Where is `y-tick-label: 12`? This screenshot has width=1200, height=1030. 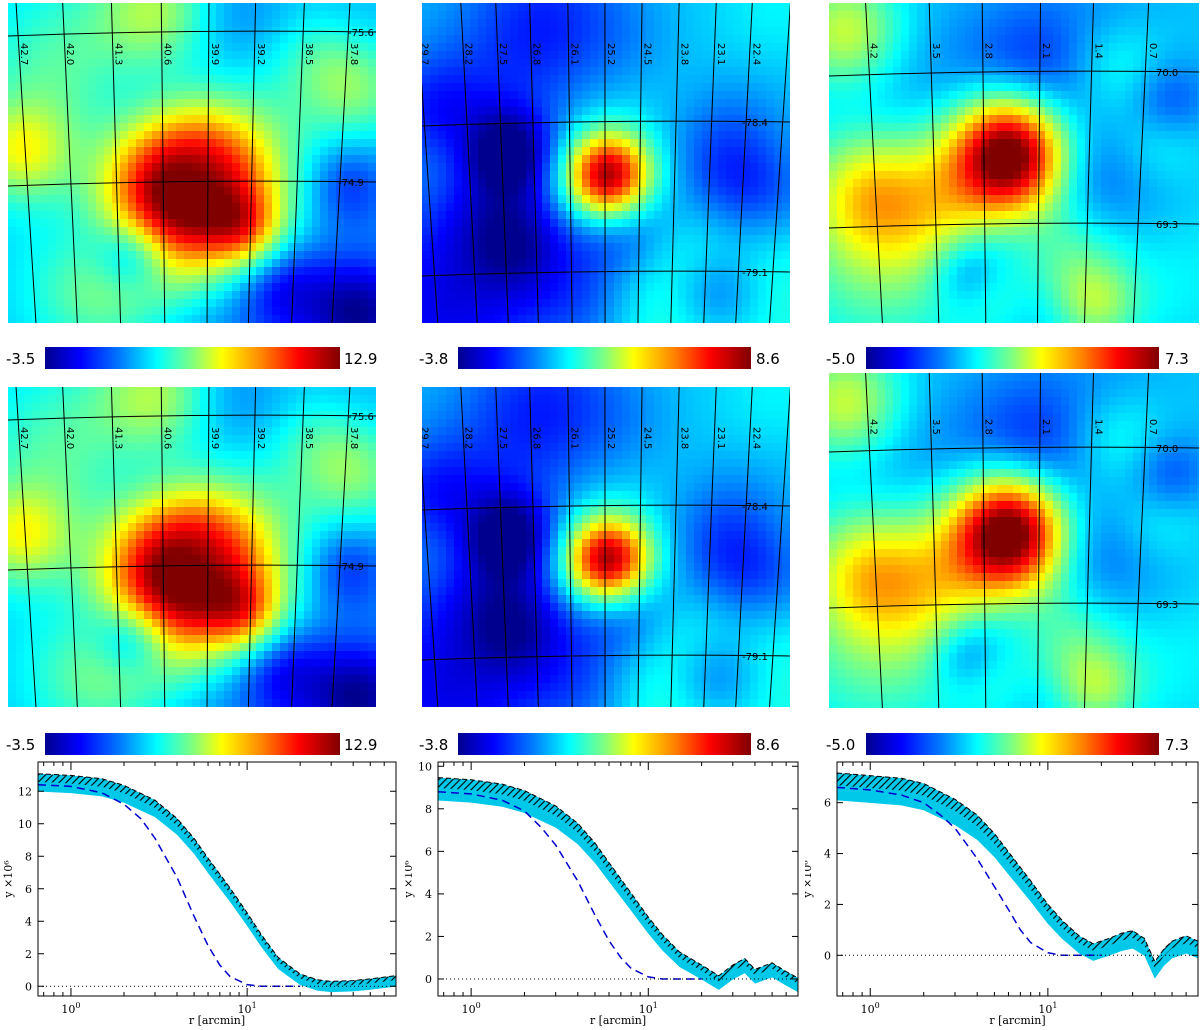 y-tick-label: 12 is located at coordinates (25, 791).